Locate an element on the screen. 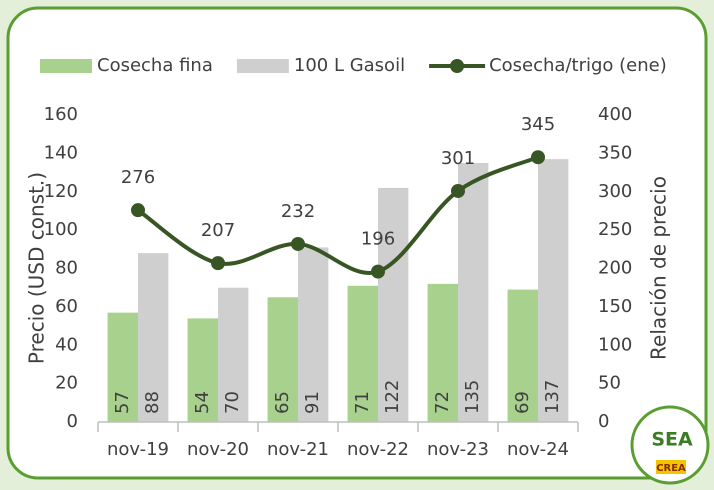 The height and width of the screenshot is (490, 714). x-tick-label: nov-22 is located at coordinates (378, 449).